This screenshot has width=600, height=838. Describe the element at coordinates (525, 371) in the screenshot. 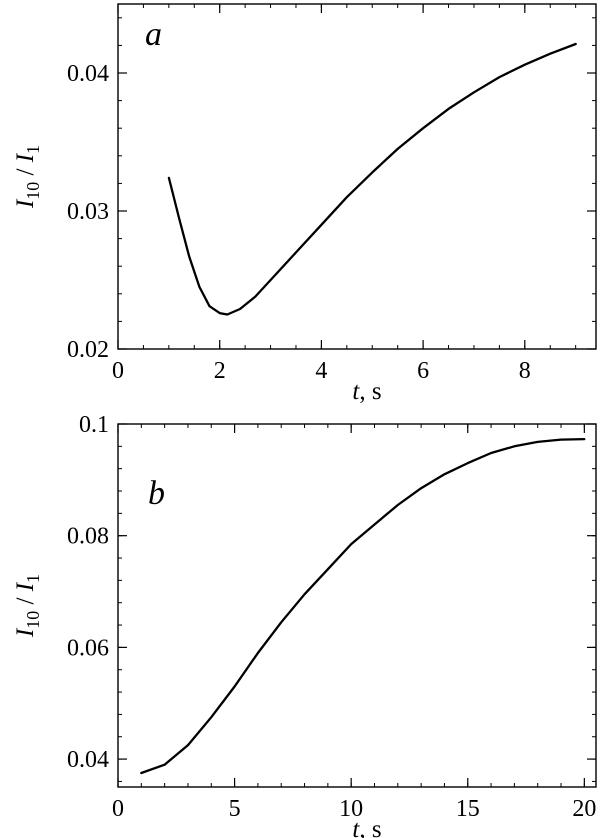

I see `x-tick-label: 8` at that location.